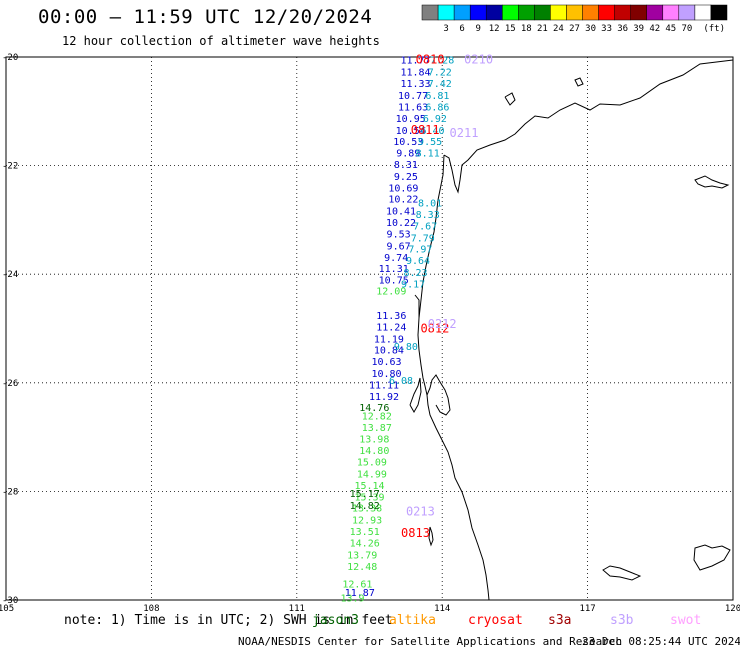 The image size is (740, 650). What do you see at coordinates (365, 506) in the screenshot?
I see `wave-height-label: 14.82` at bounding box center [365, 506].